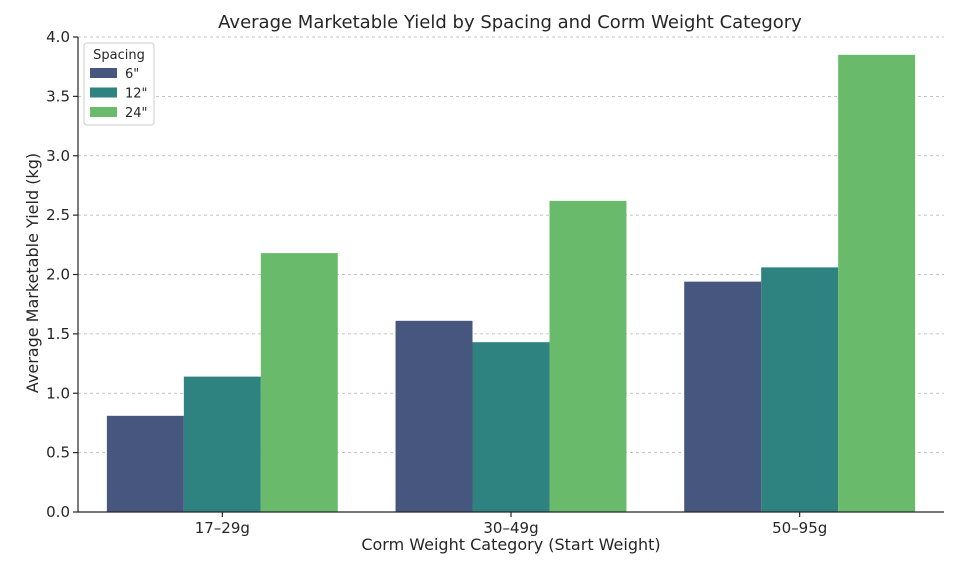 This screenshot has height=573, width=975. What do you see at coordinates (119, 55) in the screenshot?
I see `legend-title: Spacing` at bounding box center [119, 55].